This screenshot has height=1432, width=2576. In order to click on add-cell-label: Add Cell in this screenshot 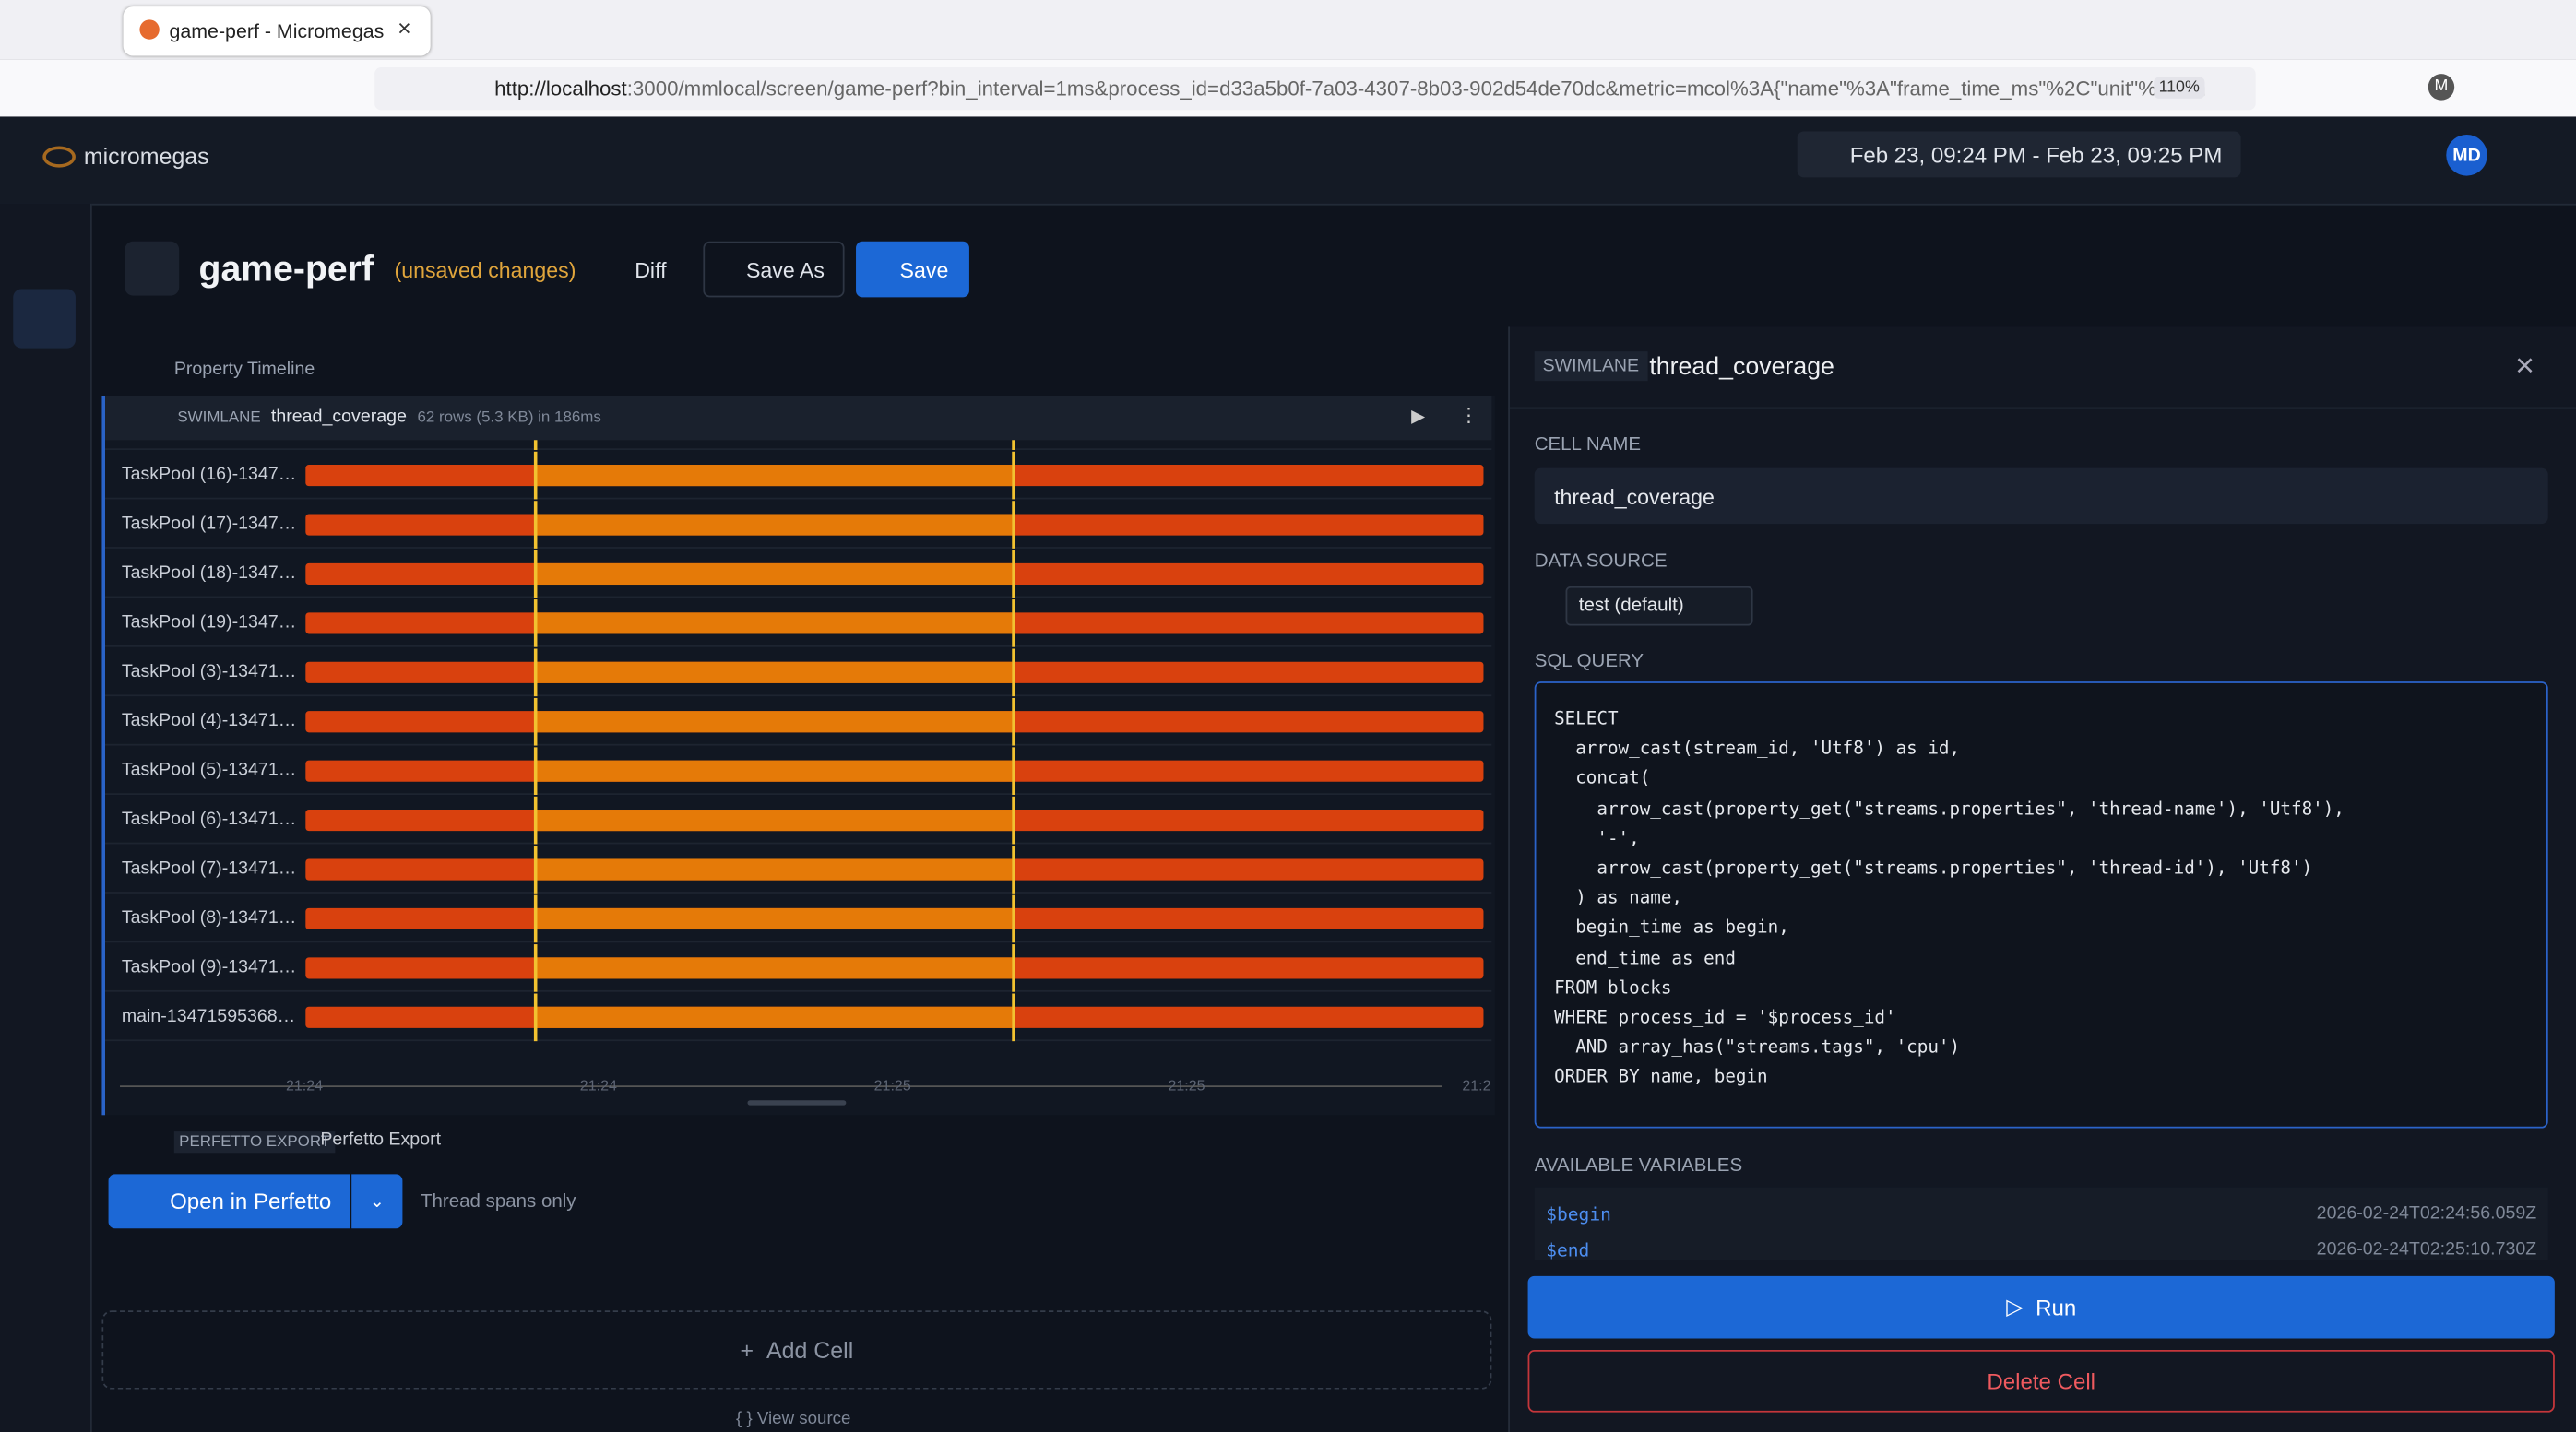, I will do `click(809, 1350)`.